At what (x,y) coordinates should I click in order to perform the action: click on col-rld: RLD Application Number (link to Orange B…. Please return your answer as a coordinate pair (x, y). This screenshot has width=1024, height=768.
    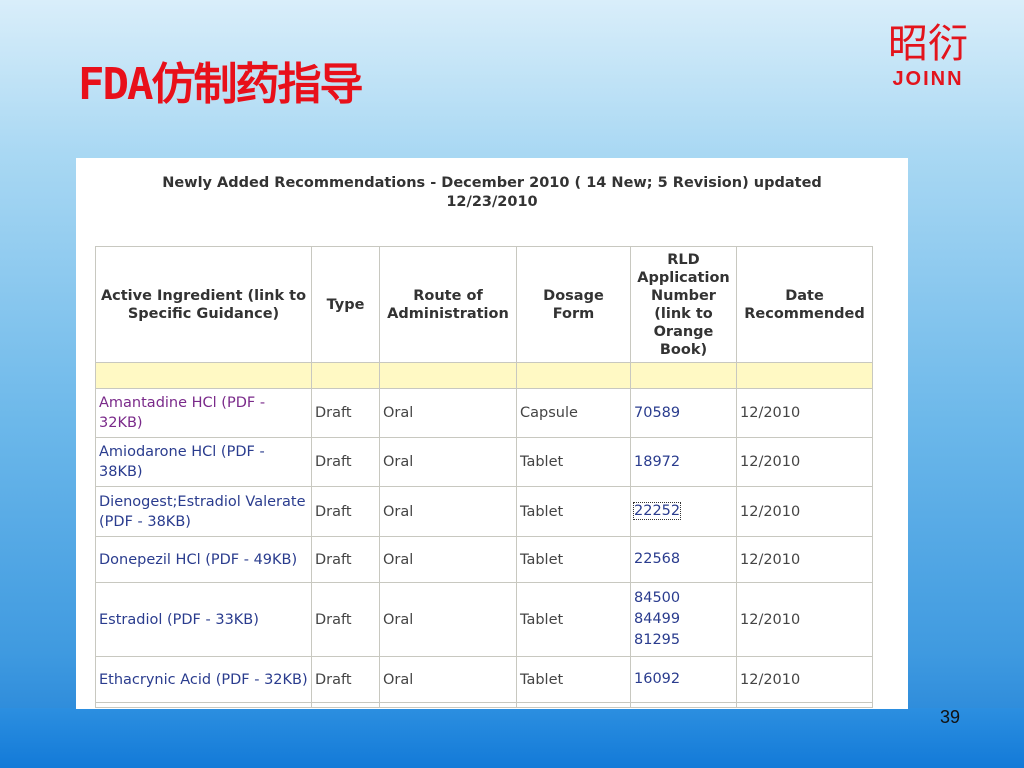
    Looking at the image, I should click on (683, 304).